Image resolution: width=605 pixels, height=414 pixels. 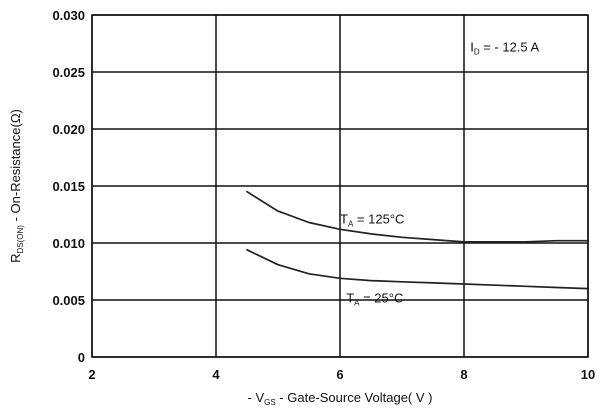 What do you see at coordinates (339, 374) in the screenshot?
I see `x-tick-label: 6` at bounding box center [339, 374].